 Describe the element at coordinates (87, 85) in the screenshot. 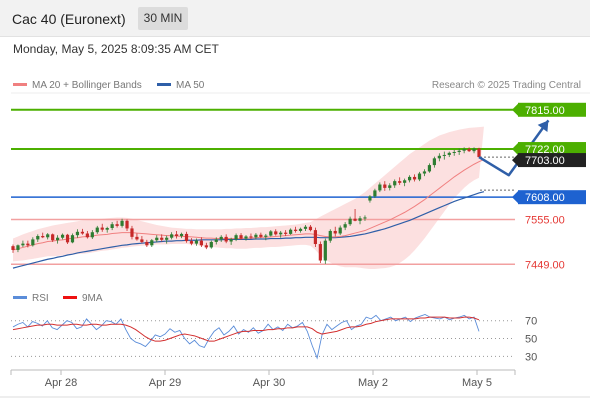

I see `bb-legend-label: MA 20 + Bollinger Bands` at that location.